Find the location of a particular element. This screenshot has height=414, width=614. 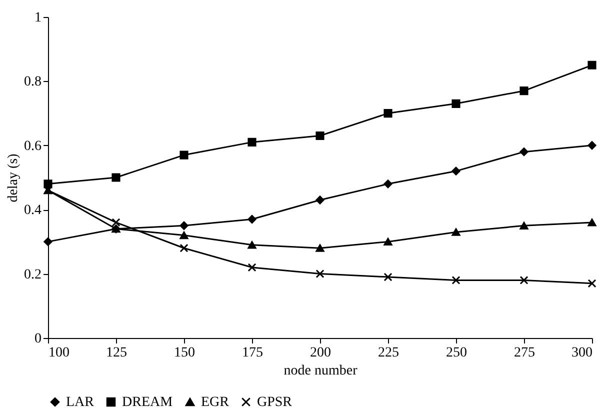

legend-label: DREAM is located at coordinates (148, 402).